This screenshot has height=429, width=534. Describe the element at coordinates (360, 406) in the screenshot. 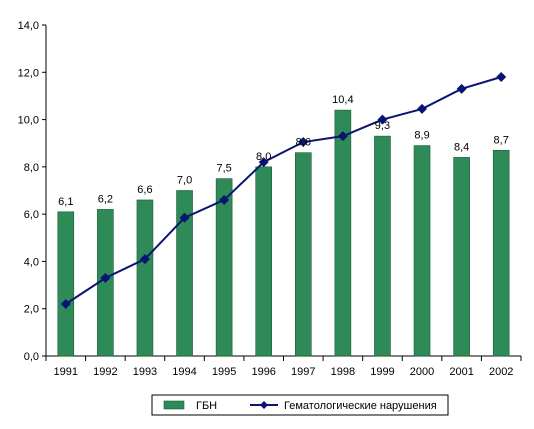

I see `legend-label-hematological: Гематологические нарушения` at that location.